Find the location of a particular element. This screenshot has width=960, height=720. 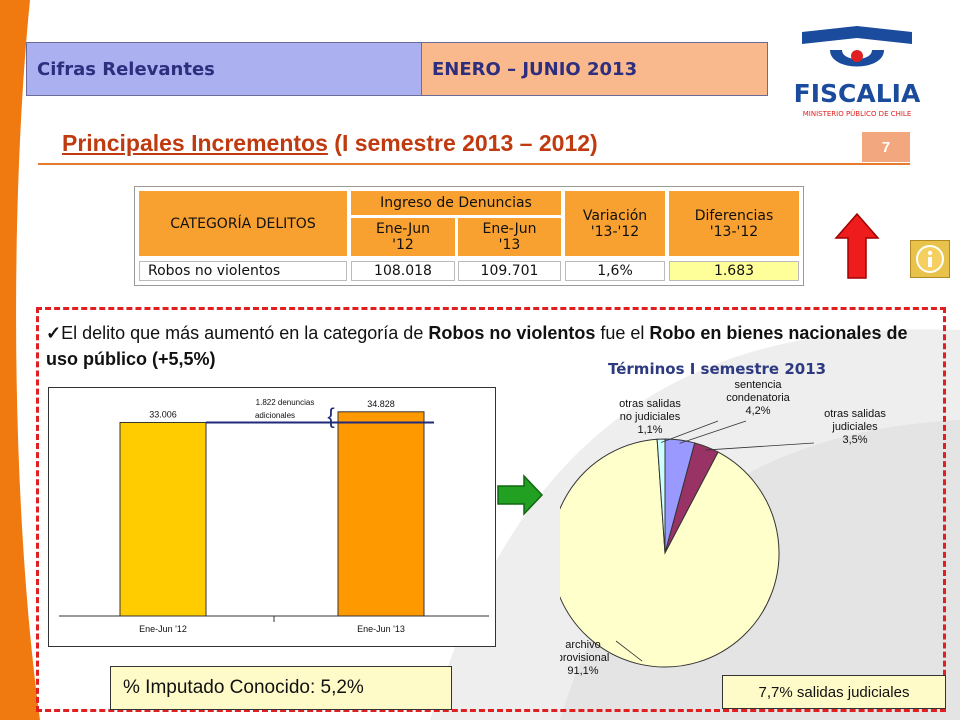

bar-annotation-line2: adicionales is located at coordinates (275, 415).